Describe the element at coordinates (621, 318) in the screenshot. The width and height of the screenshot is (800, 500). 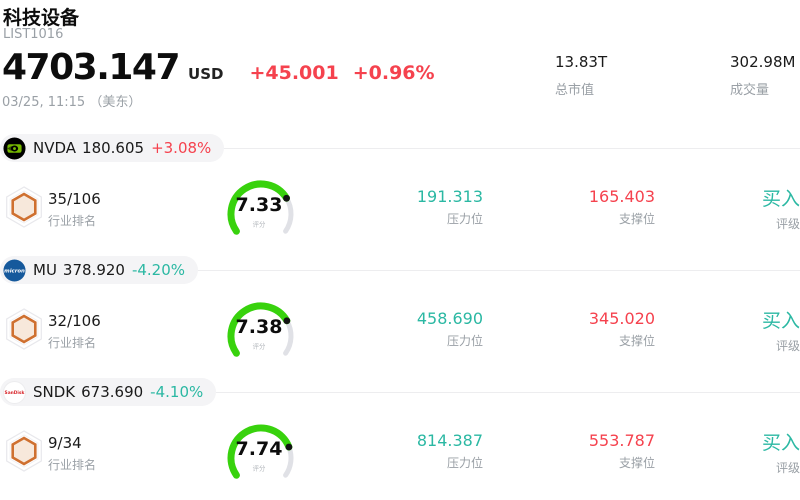
I see `support-value: 345.020` at that location.